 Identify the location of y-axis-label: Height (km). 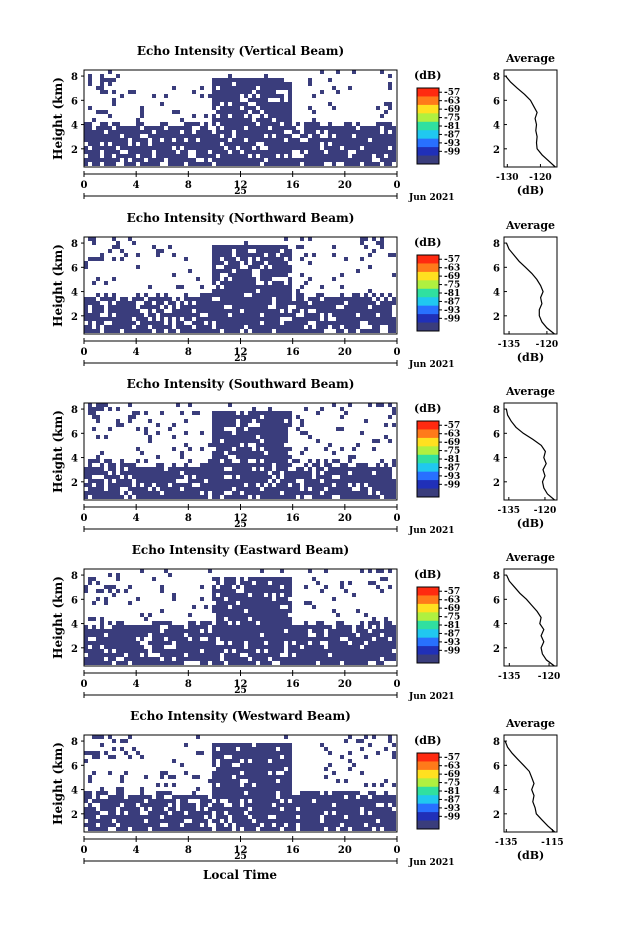
(58, 118).